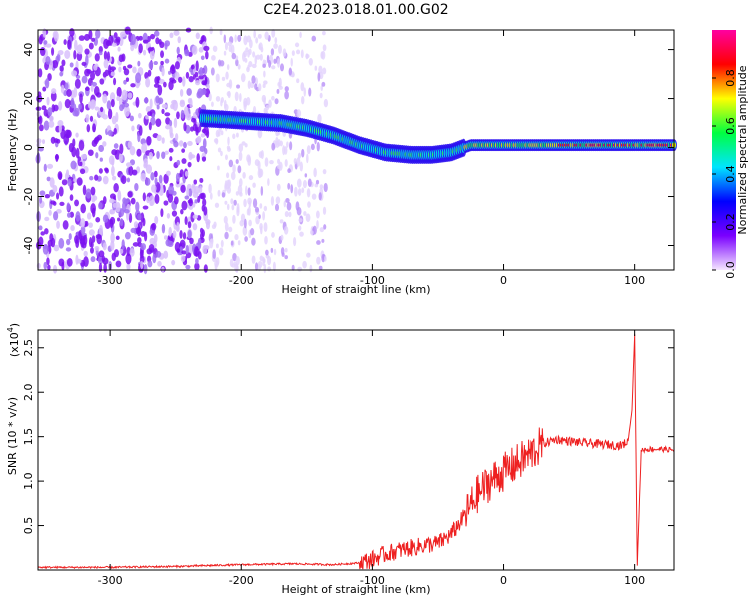 This screenshot has width=750, height=600. What do you see at coordinates (28, 147) in the screenshot?
I see `y-tick-label: 0` at bounding box center [28, 147].